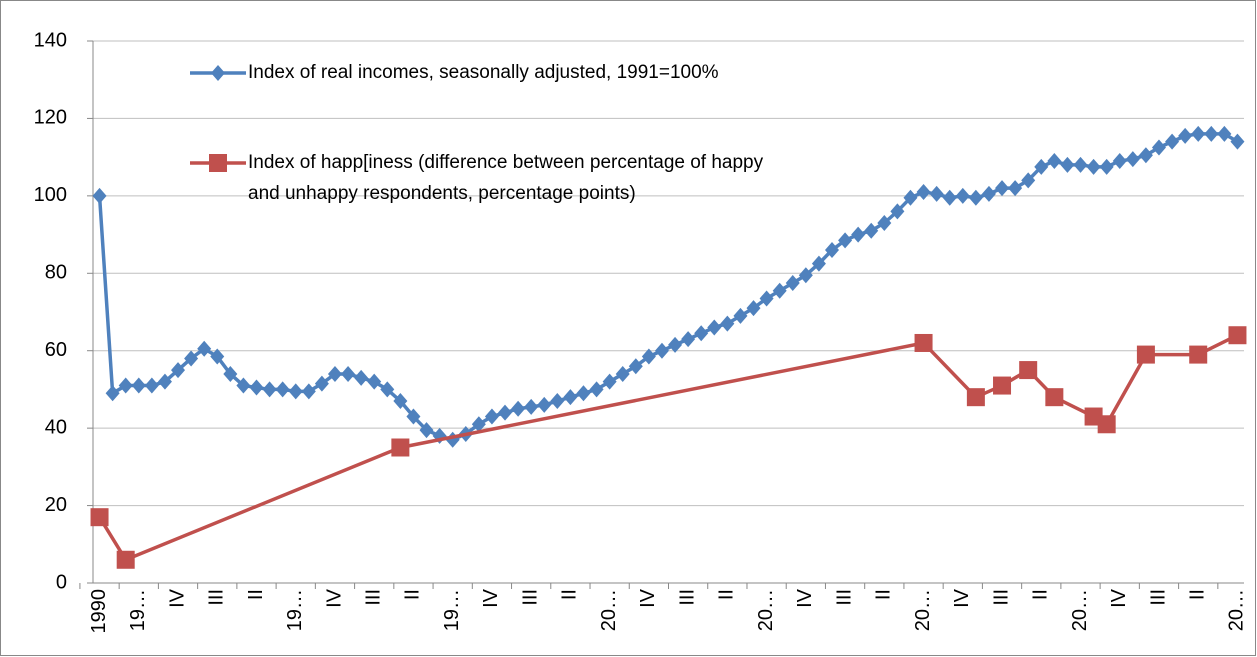 The width and height of the screenshot is (1257, 657). I want to click on legend-marker, so click(218, 163).